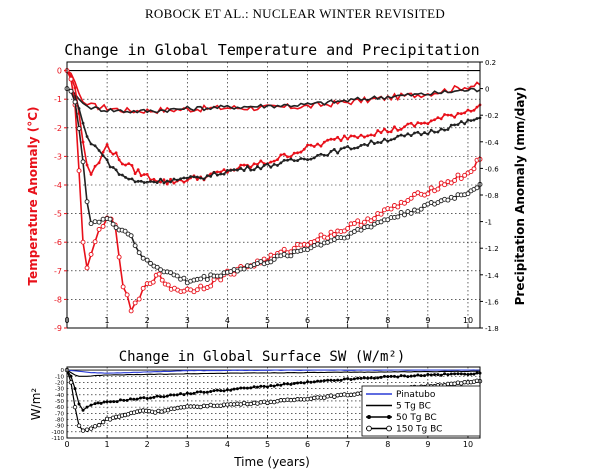  What do you see at coordinates (59, 383) in the screenshot?
I see `bottom-y-tick-label: -20` at bounding box center [59, 383].